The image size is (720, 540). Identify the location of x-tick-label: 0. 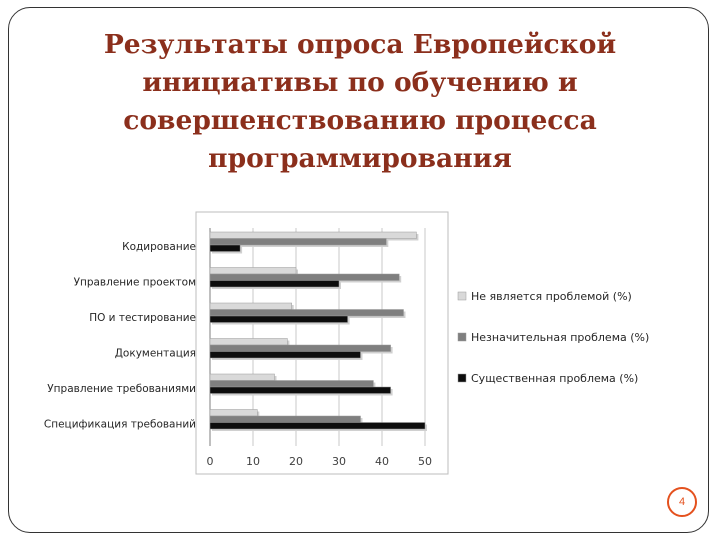
(210, 461).